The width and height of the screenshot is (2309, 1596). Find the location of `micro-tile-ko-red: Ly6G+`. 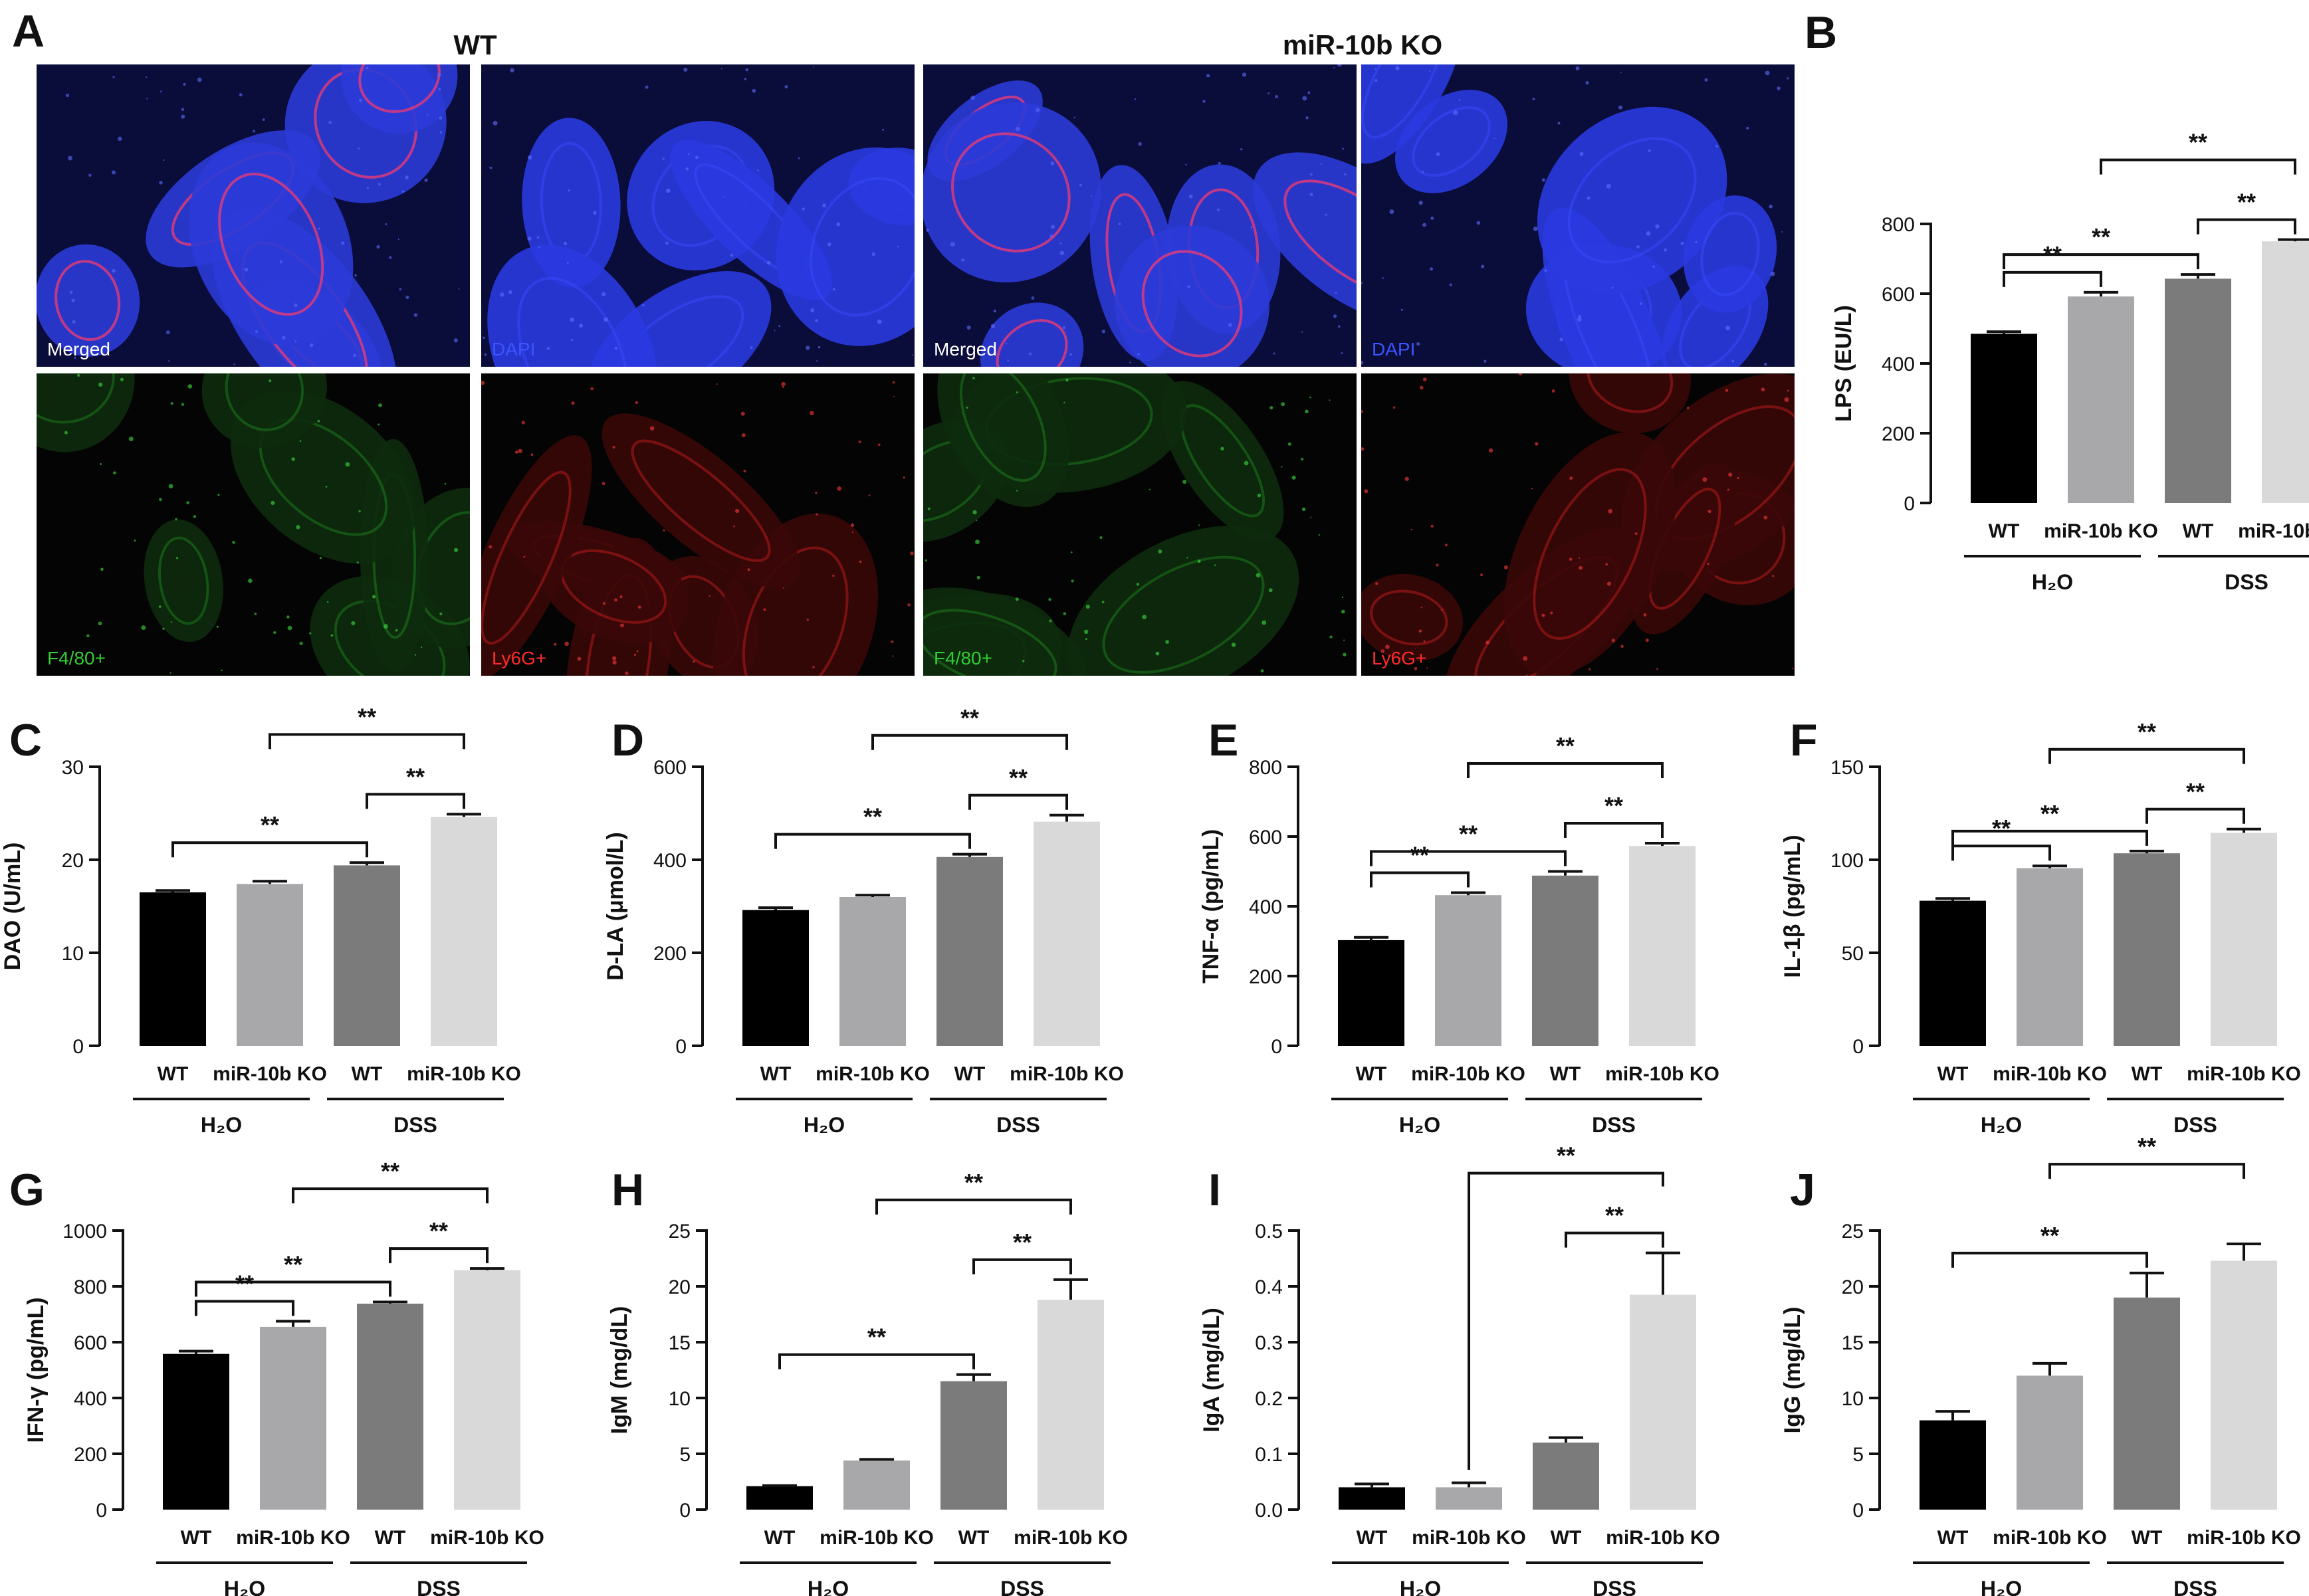

micro-tile-ko-red: Ly6G+ is located at coordinates (1578, 524).